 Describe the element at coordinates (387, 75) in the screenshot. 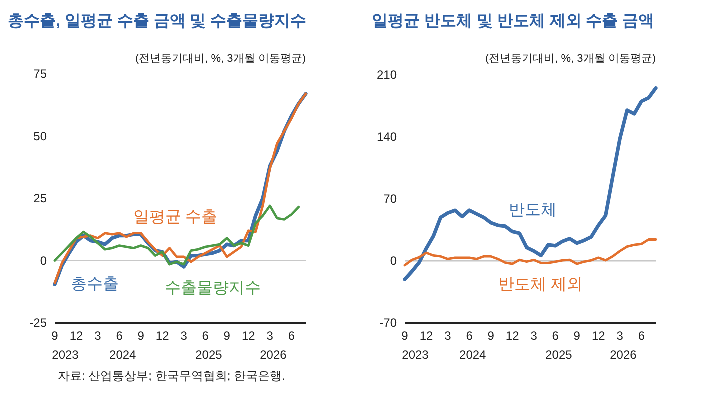

I see `y-tick-label: 210` at that location.